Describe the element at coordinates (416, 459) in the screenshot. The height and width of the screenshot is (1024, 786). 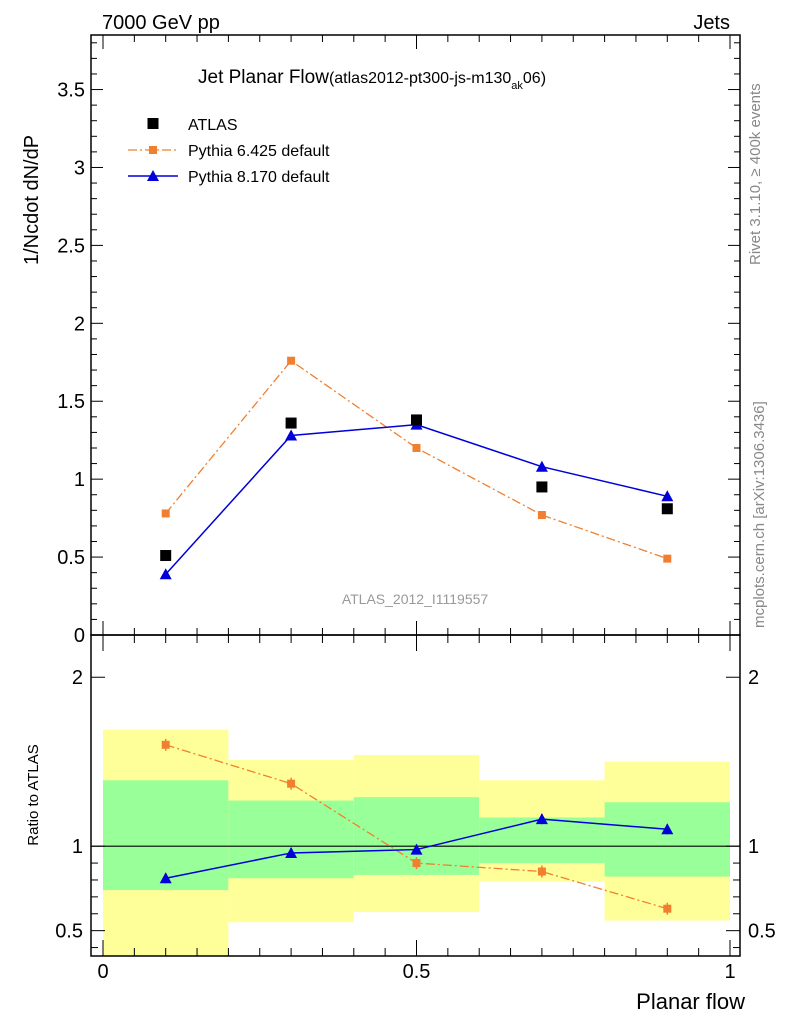
I see `pythia6-line` at that location.